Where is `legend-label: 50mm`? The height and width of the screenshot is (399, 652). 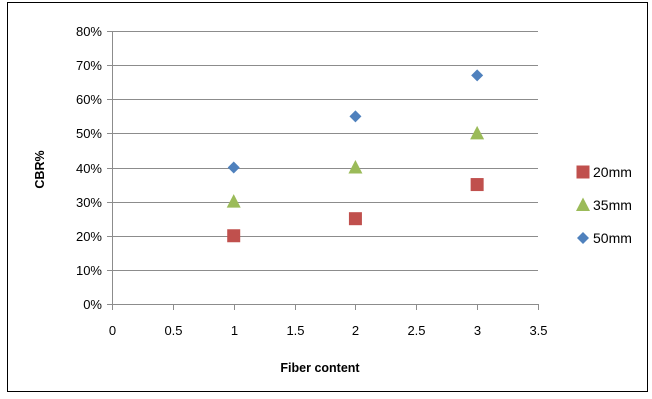 legend-label: 50mm is located at coordinates (612, 238).